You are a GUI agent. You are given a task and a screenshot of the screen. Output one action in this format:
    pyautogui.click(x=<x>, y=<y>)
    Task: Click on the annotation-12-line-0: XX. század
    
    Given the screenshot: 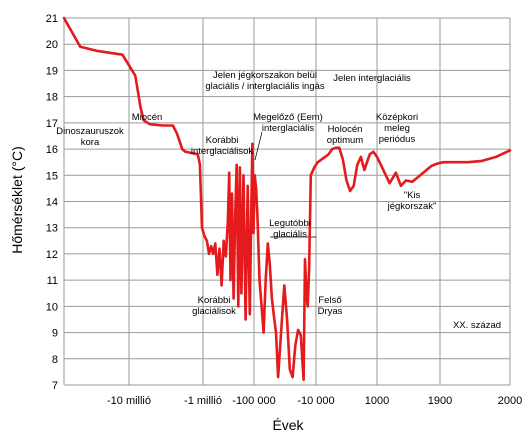 What is the action you would take?
    pyautogui.click(x=477, y=325)
    